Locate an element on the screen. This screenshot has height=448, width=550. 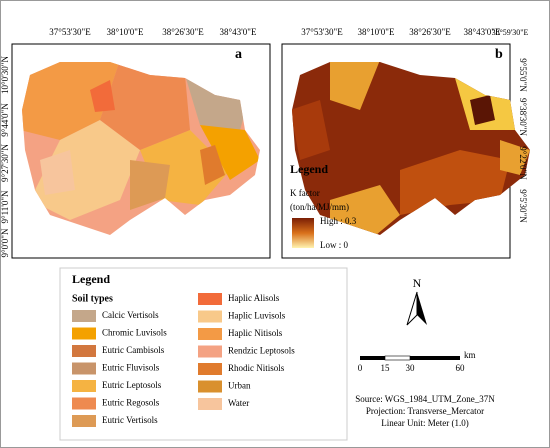
legend-subtitle: Soil types is located at coordinates (92, 298).